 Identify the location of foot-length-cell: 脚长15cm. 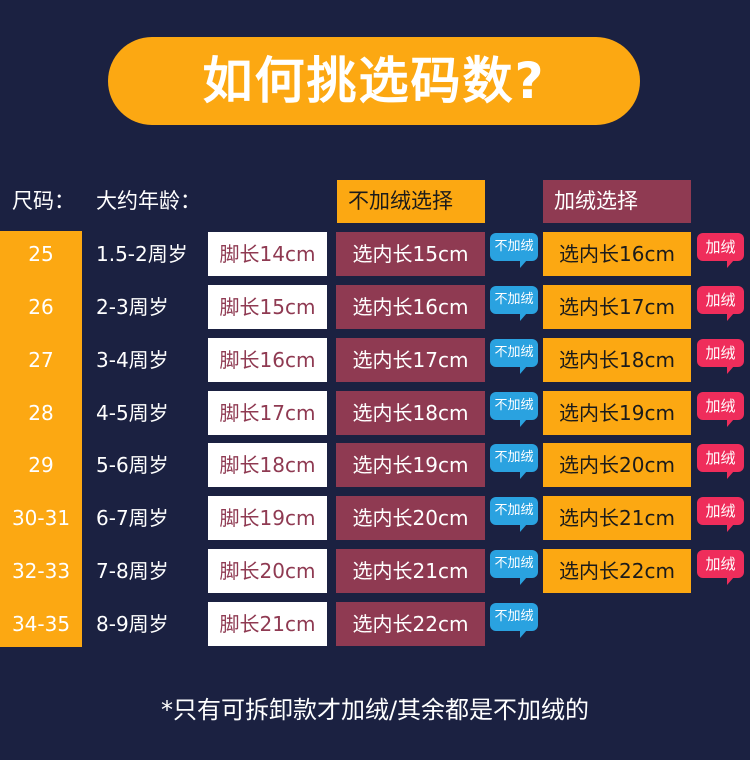
(267, 307).